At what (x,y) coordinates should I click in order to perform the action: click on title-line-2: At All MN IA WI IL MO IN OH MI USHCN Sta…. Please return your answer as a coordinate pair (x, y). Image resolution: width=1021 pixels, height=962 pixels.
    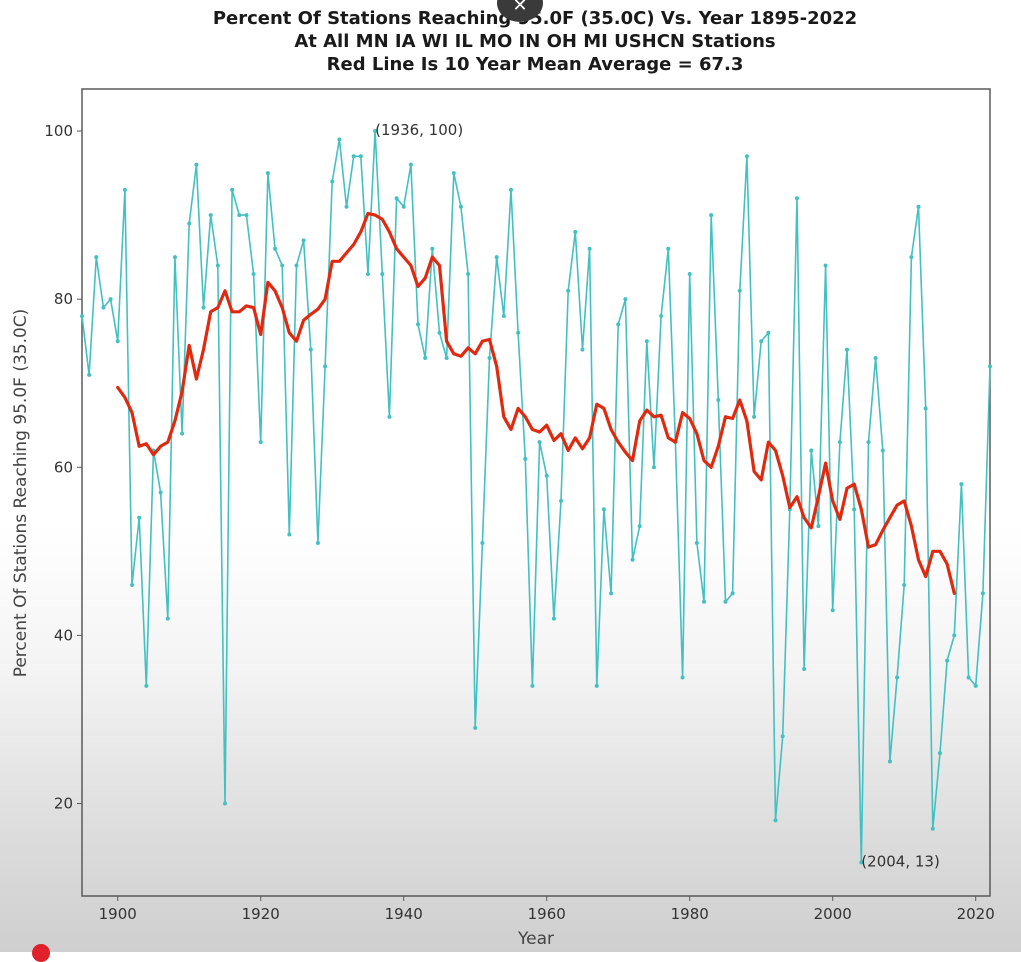
    Looking at the image, I should click on (534, 41).